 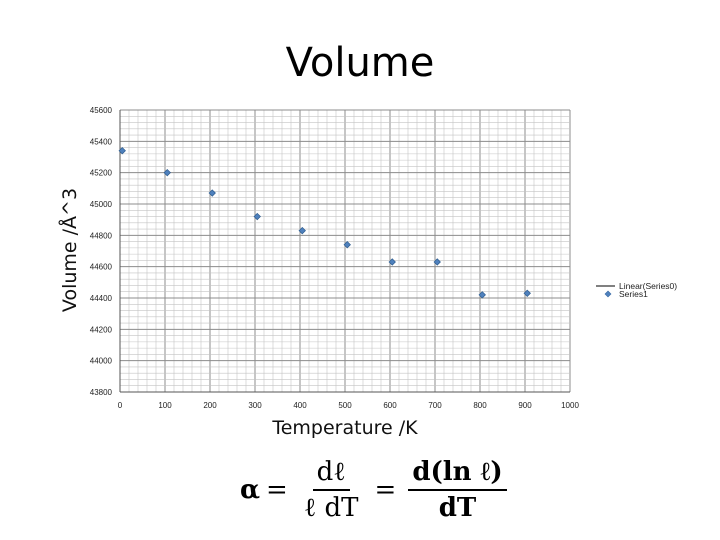 I want to click on formula-equals-2: =, so click(x=385, y=490).